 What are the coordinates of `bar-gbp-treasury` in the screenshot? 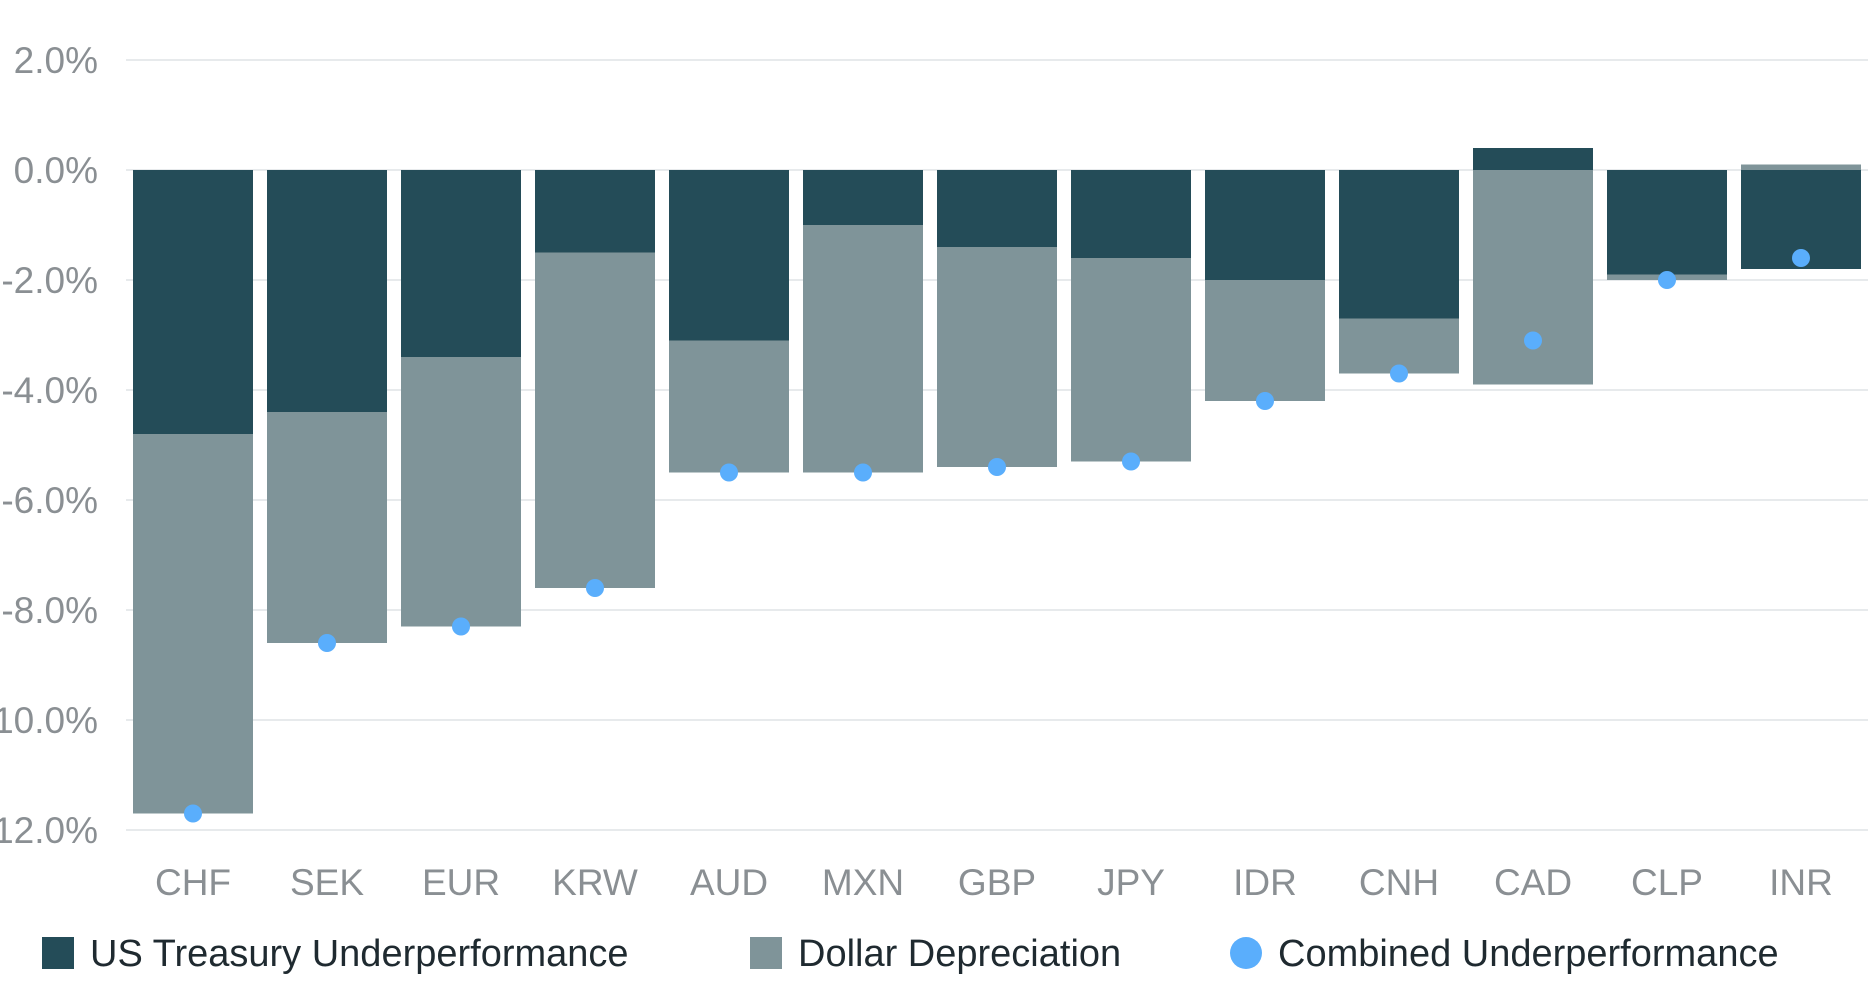 It's located at (997, 208).